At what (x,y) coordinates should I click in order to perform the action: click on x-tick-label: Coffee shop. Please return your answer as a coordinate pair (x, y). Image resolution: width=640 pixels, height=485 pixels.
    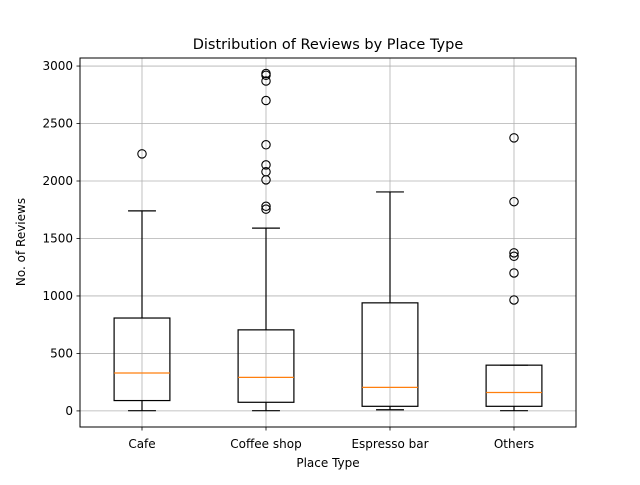
    Looking at the image, I should click on (265, 444).